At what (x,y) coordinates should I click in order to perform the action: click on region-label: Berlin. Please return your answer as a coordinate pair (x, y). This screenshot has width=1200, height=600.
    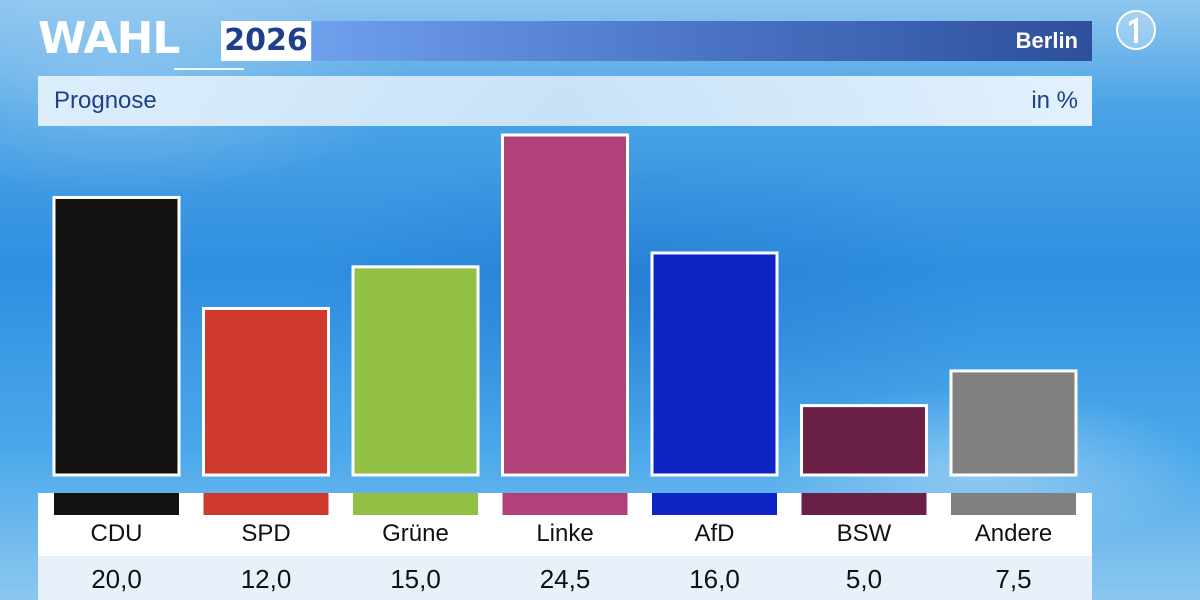
    Looking at the image, I should click on (1046, 40).